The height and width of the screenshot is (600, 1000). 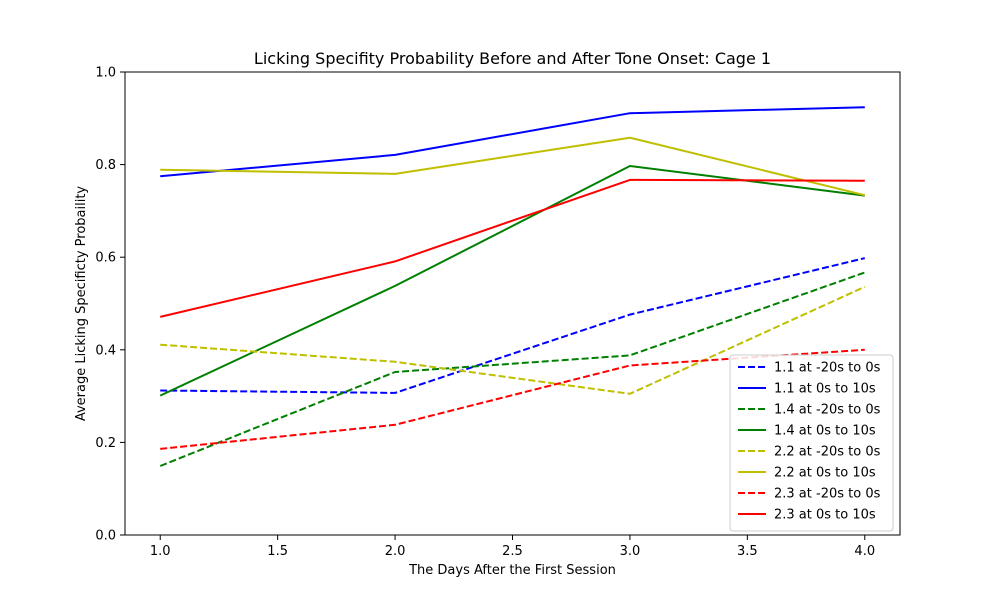 What do you see at coordinates (864, 551) in the screenshot?
I see `x-tick-label: 4.0` at bounding box center [864, 551].